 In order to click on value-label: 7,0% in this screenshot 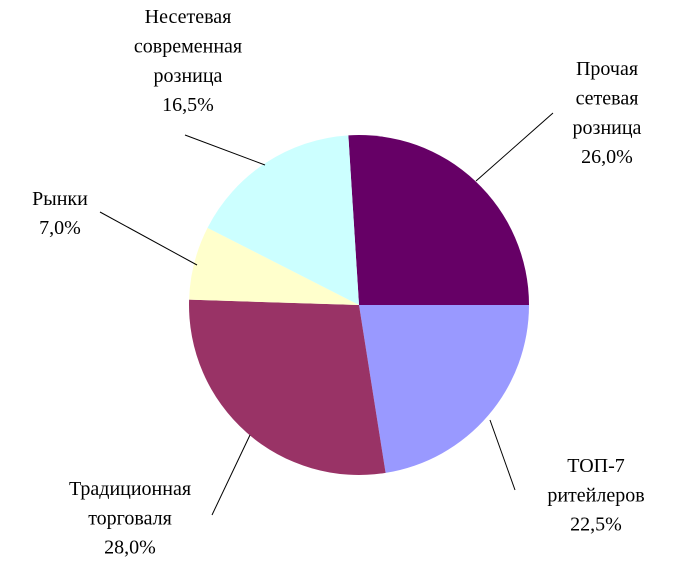, I will do `click(60, 228)`.